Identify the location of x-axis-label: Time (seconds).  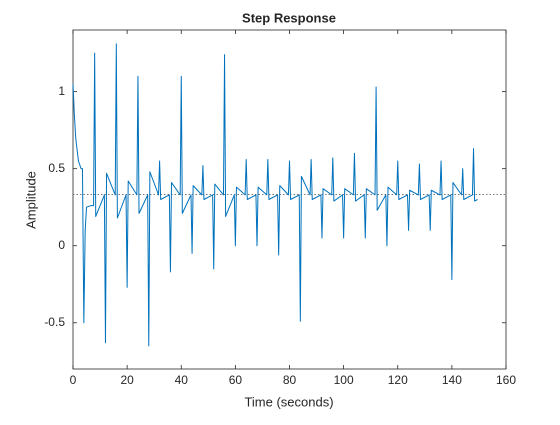
(288, 401).